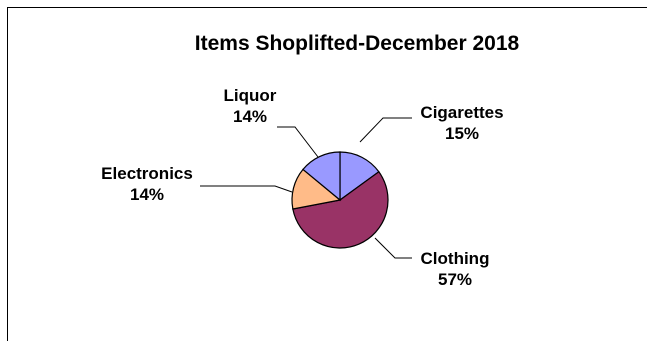  What do you see at coordinates (246, 189) in the screenshot?
I see `leader-line-electronics` at bounding box center [246, 189].